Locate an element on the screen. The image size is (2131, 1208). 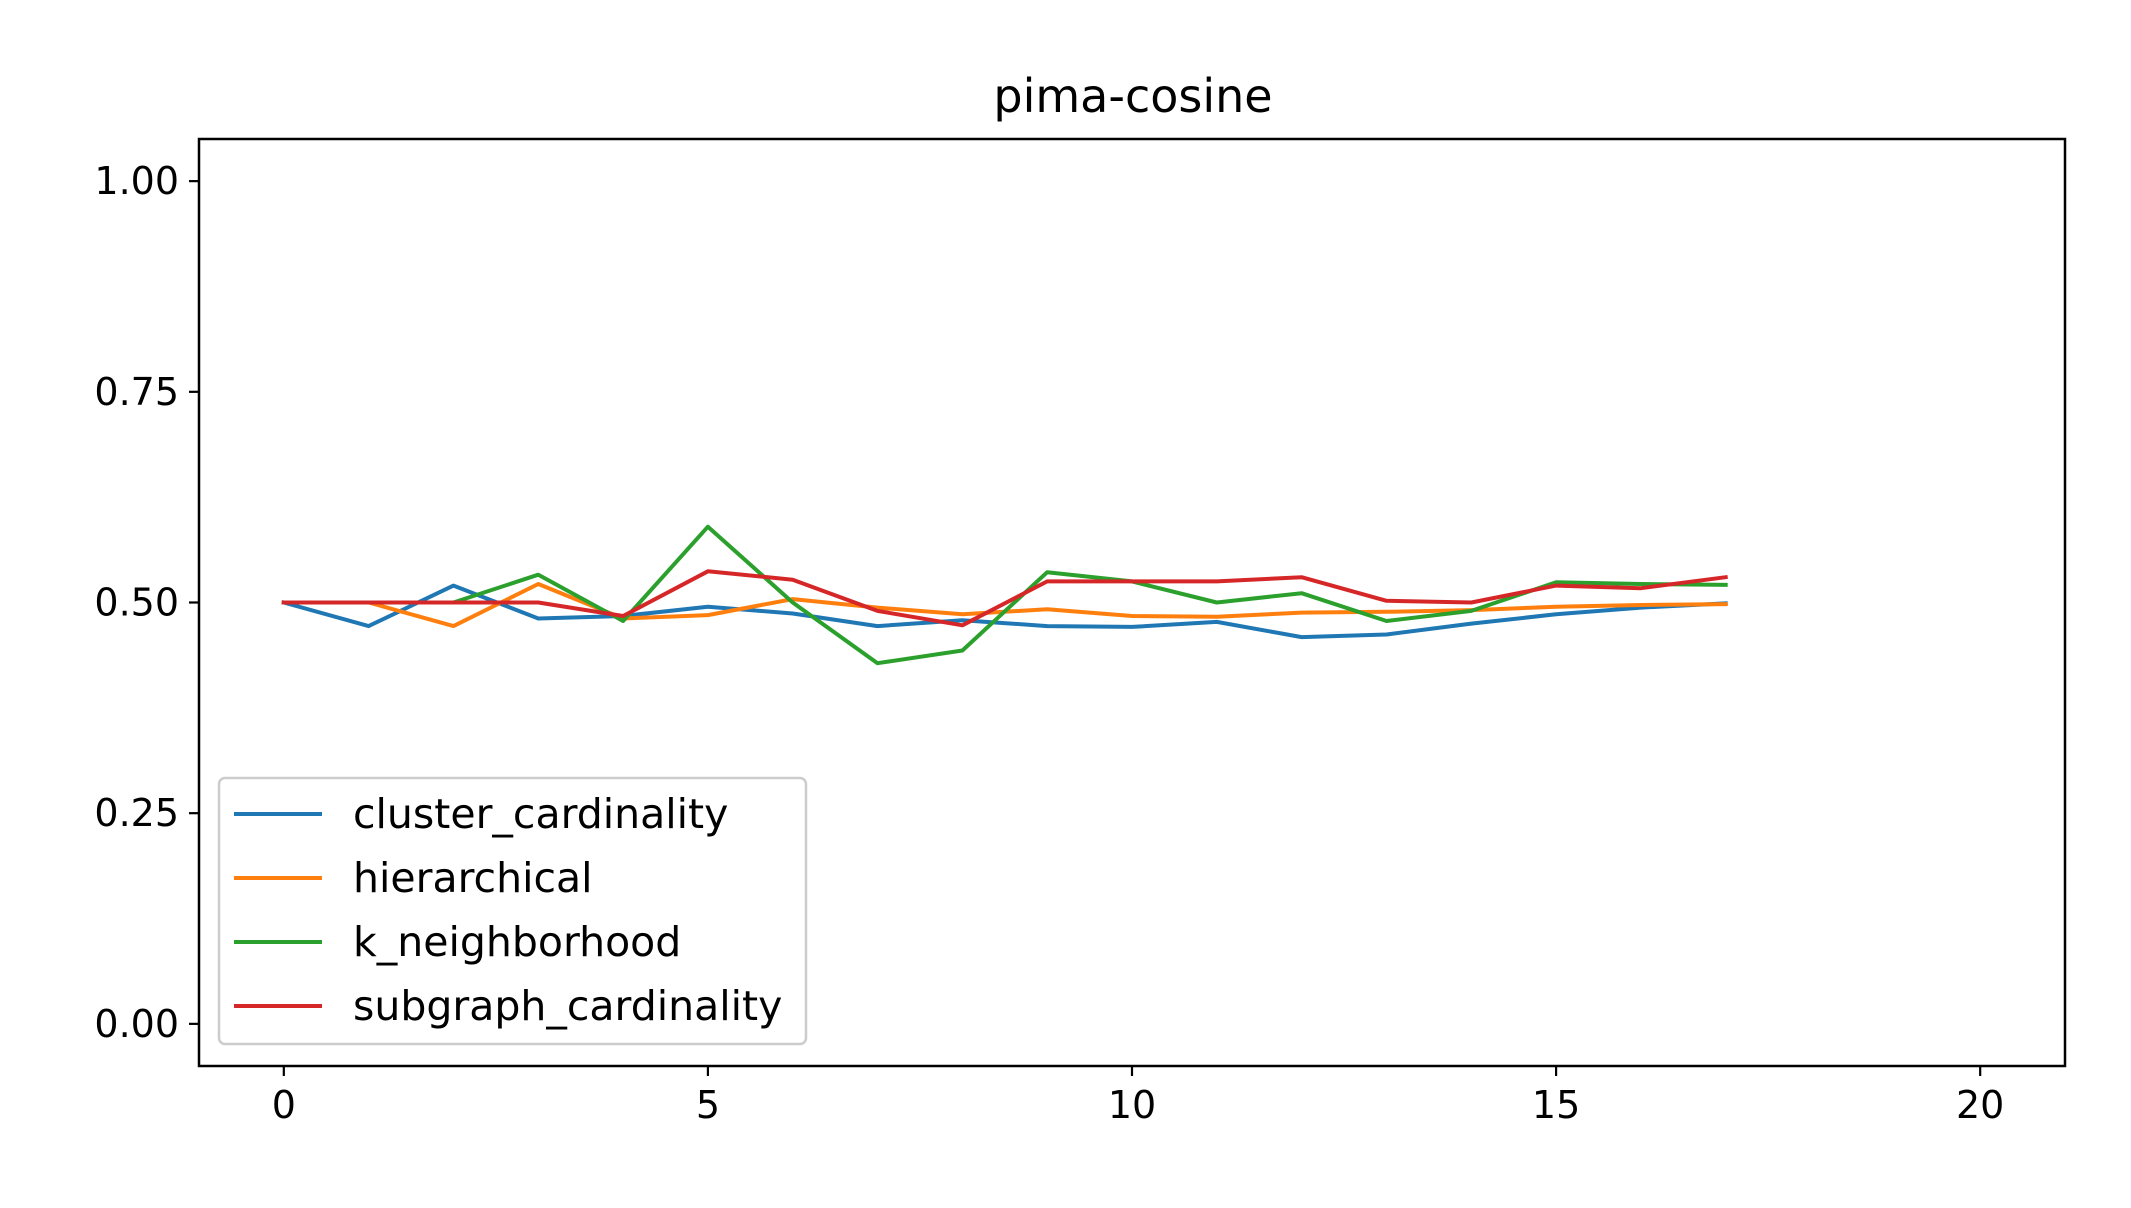
x-tick-label: 10 is located at coordinates (1132, 1105).